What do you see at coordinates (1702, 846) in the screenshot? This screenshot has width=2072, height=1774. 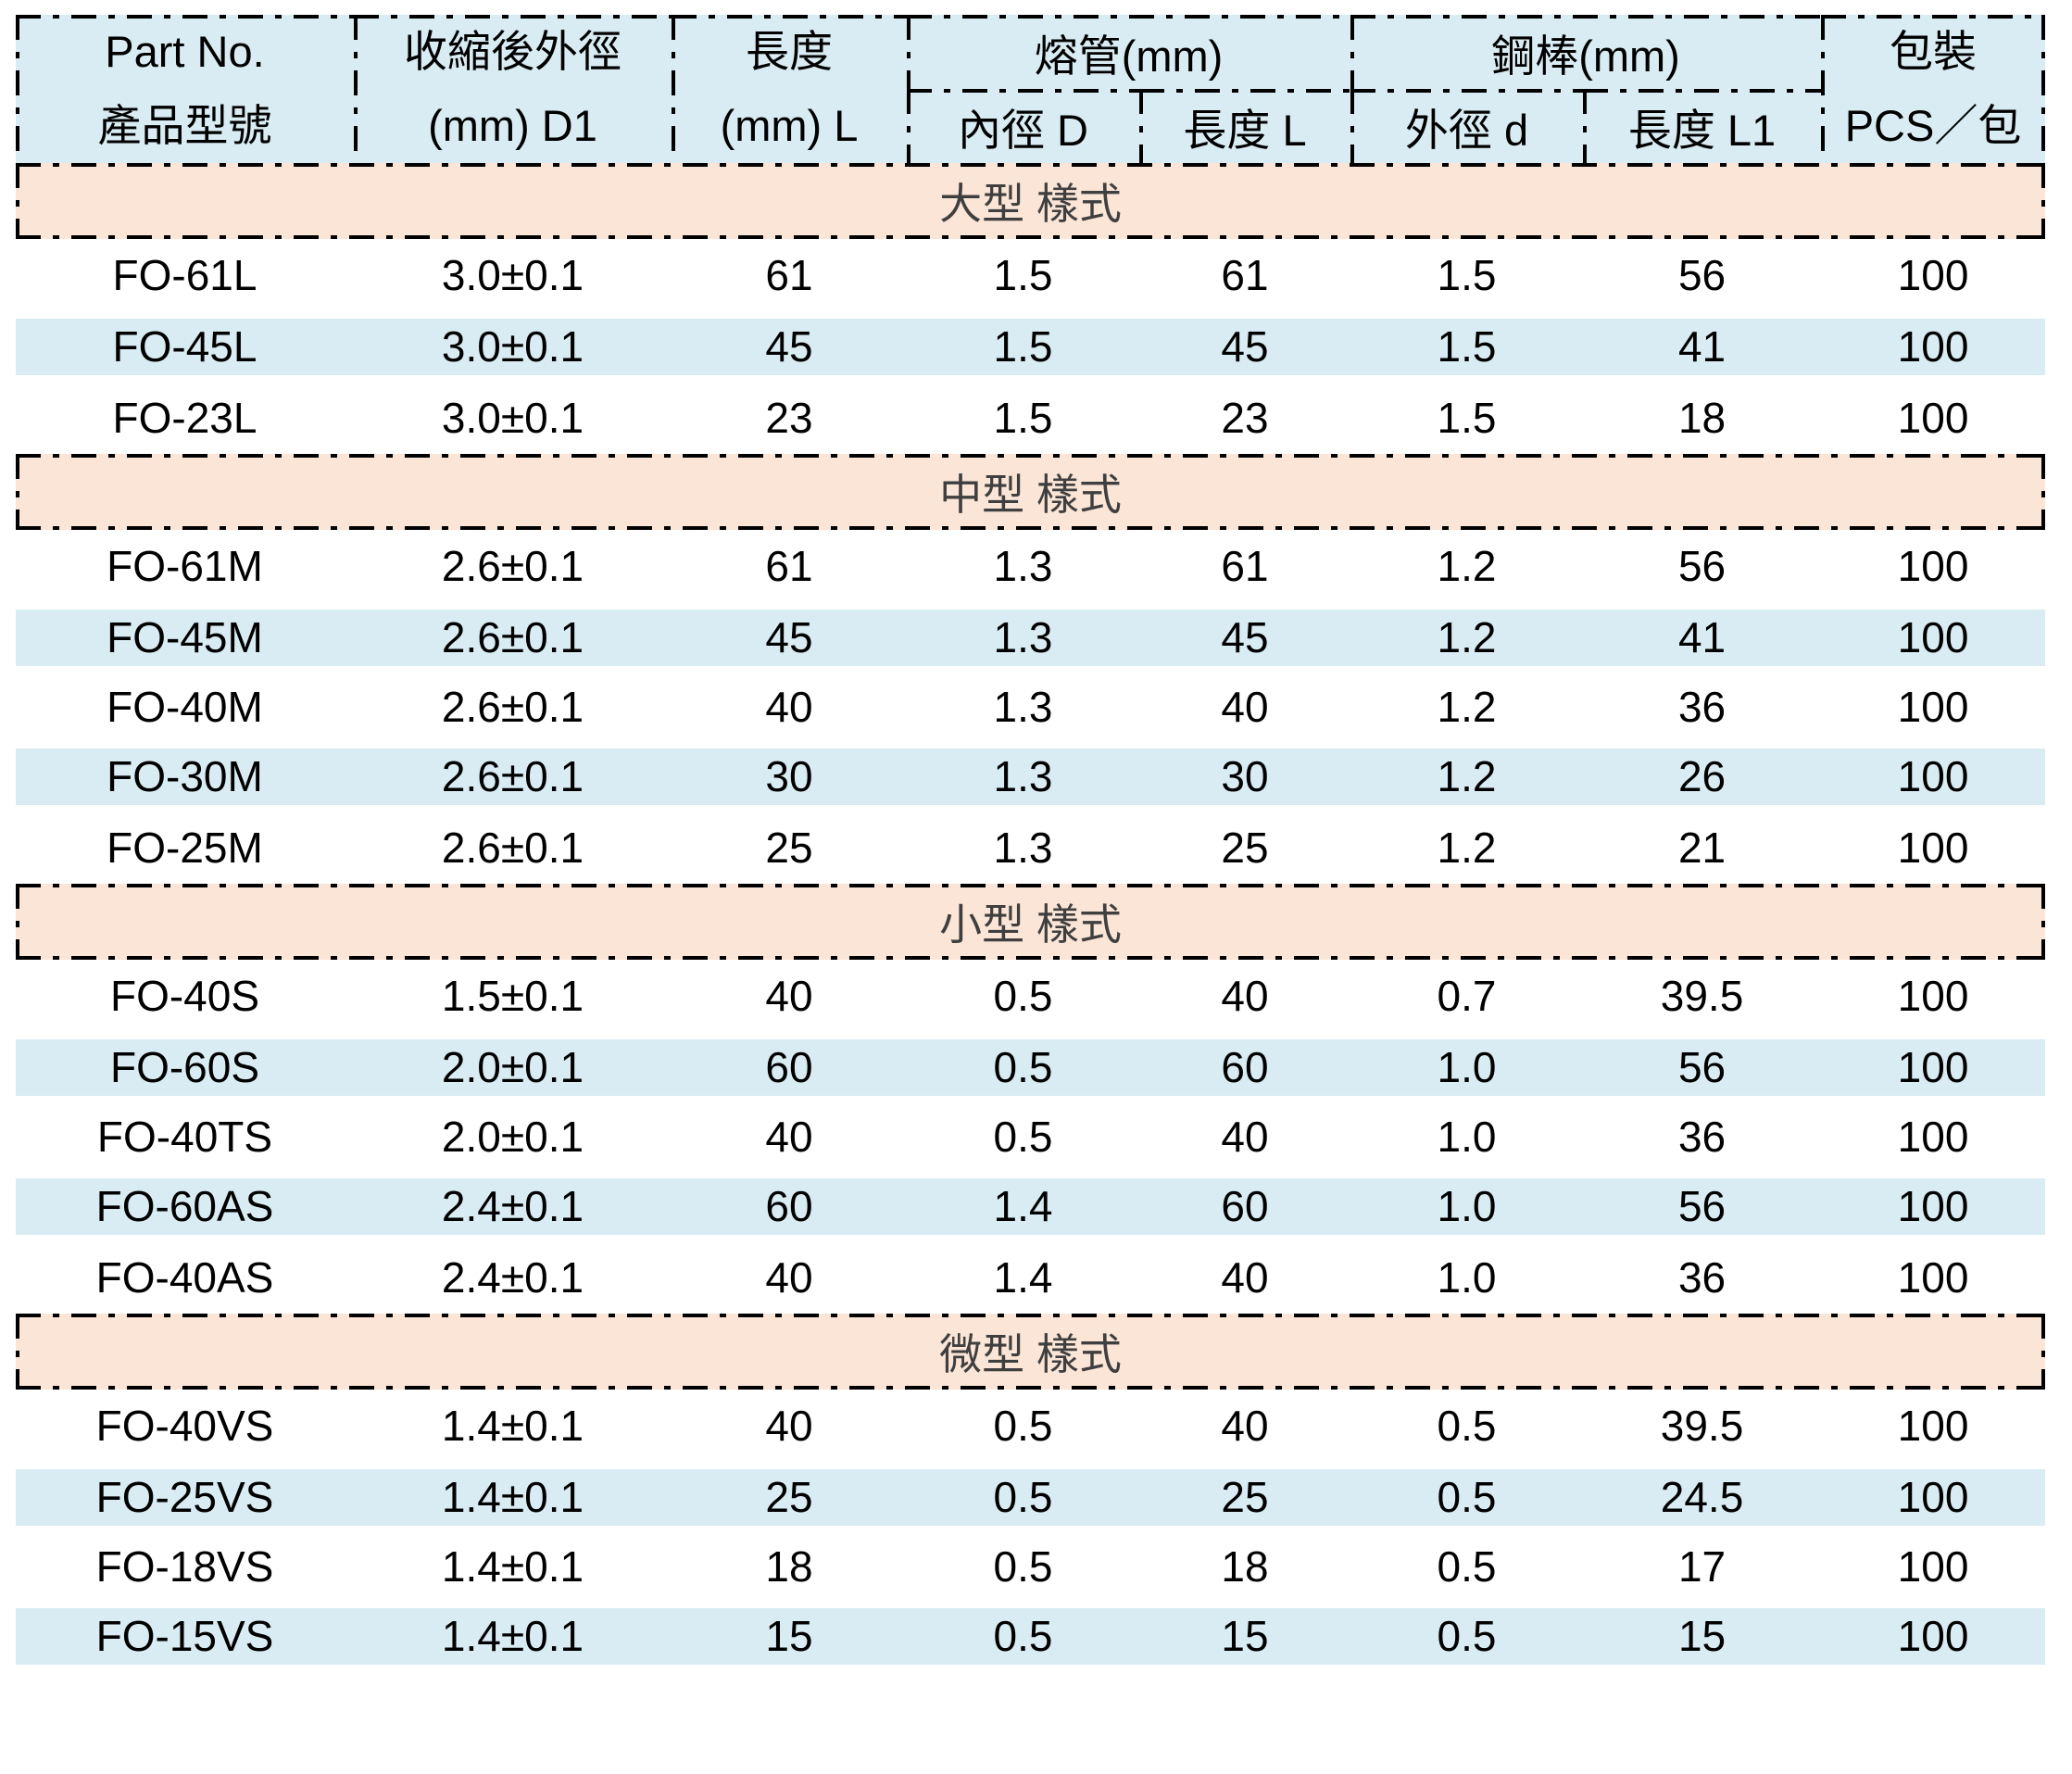 I see `cell-rod-length: 21` at bounding box center [1702, 846].